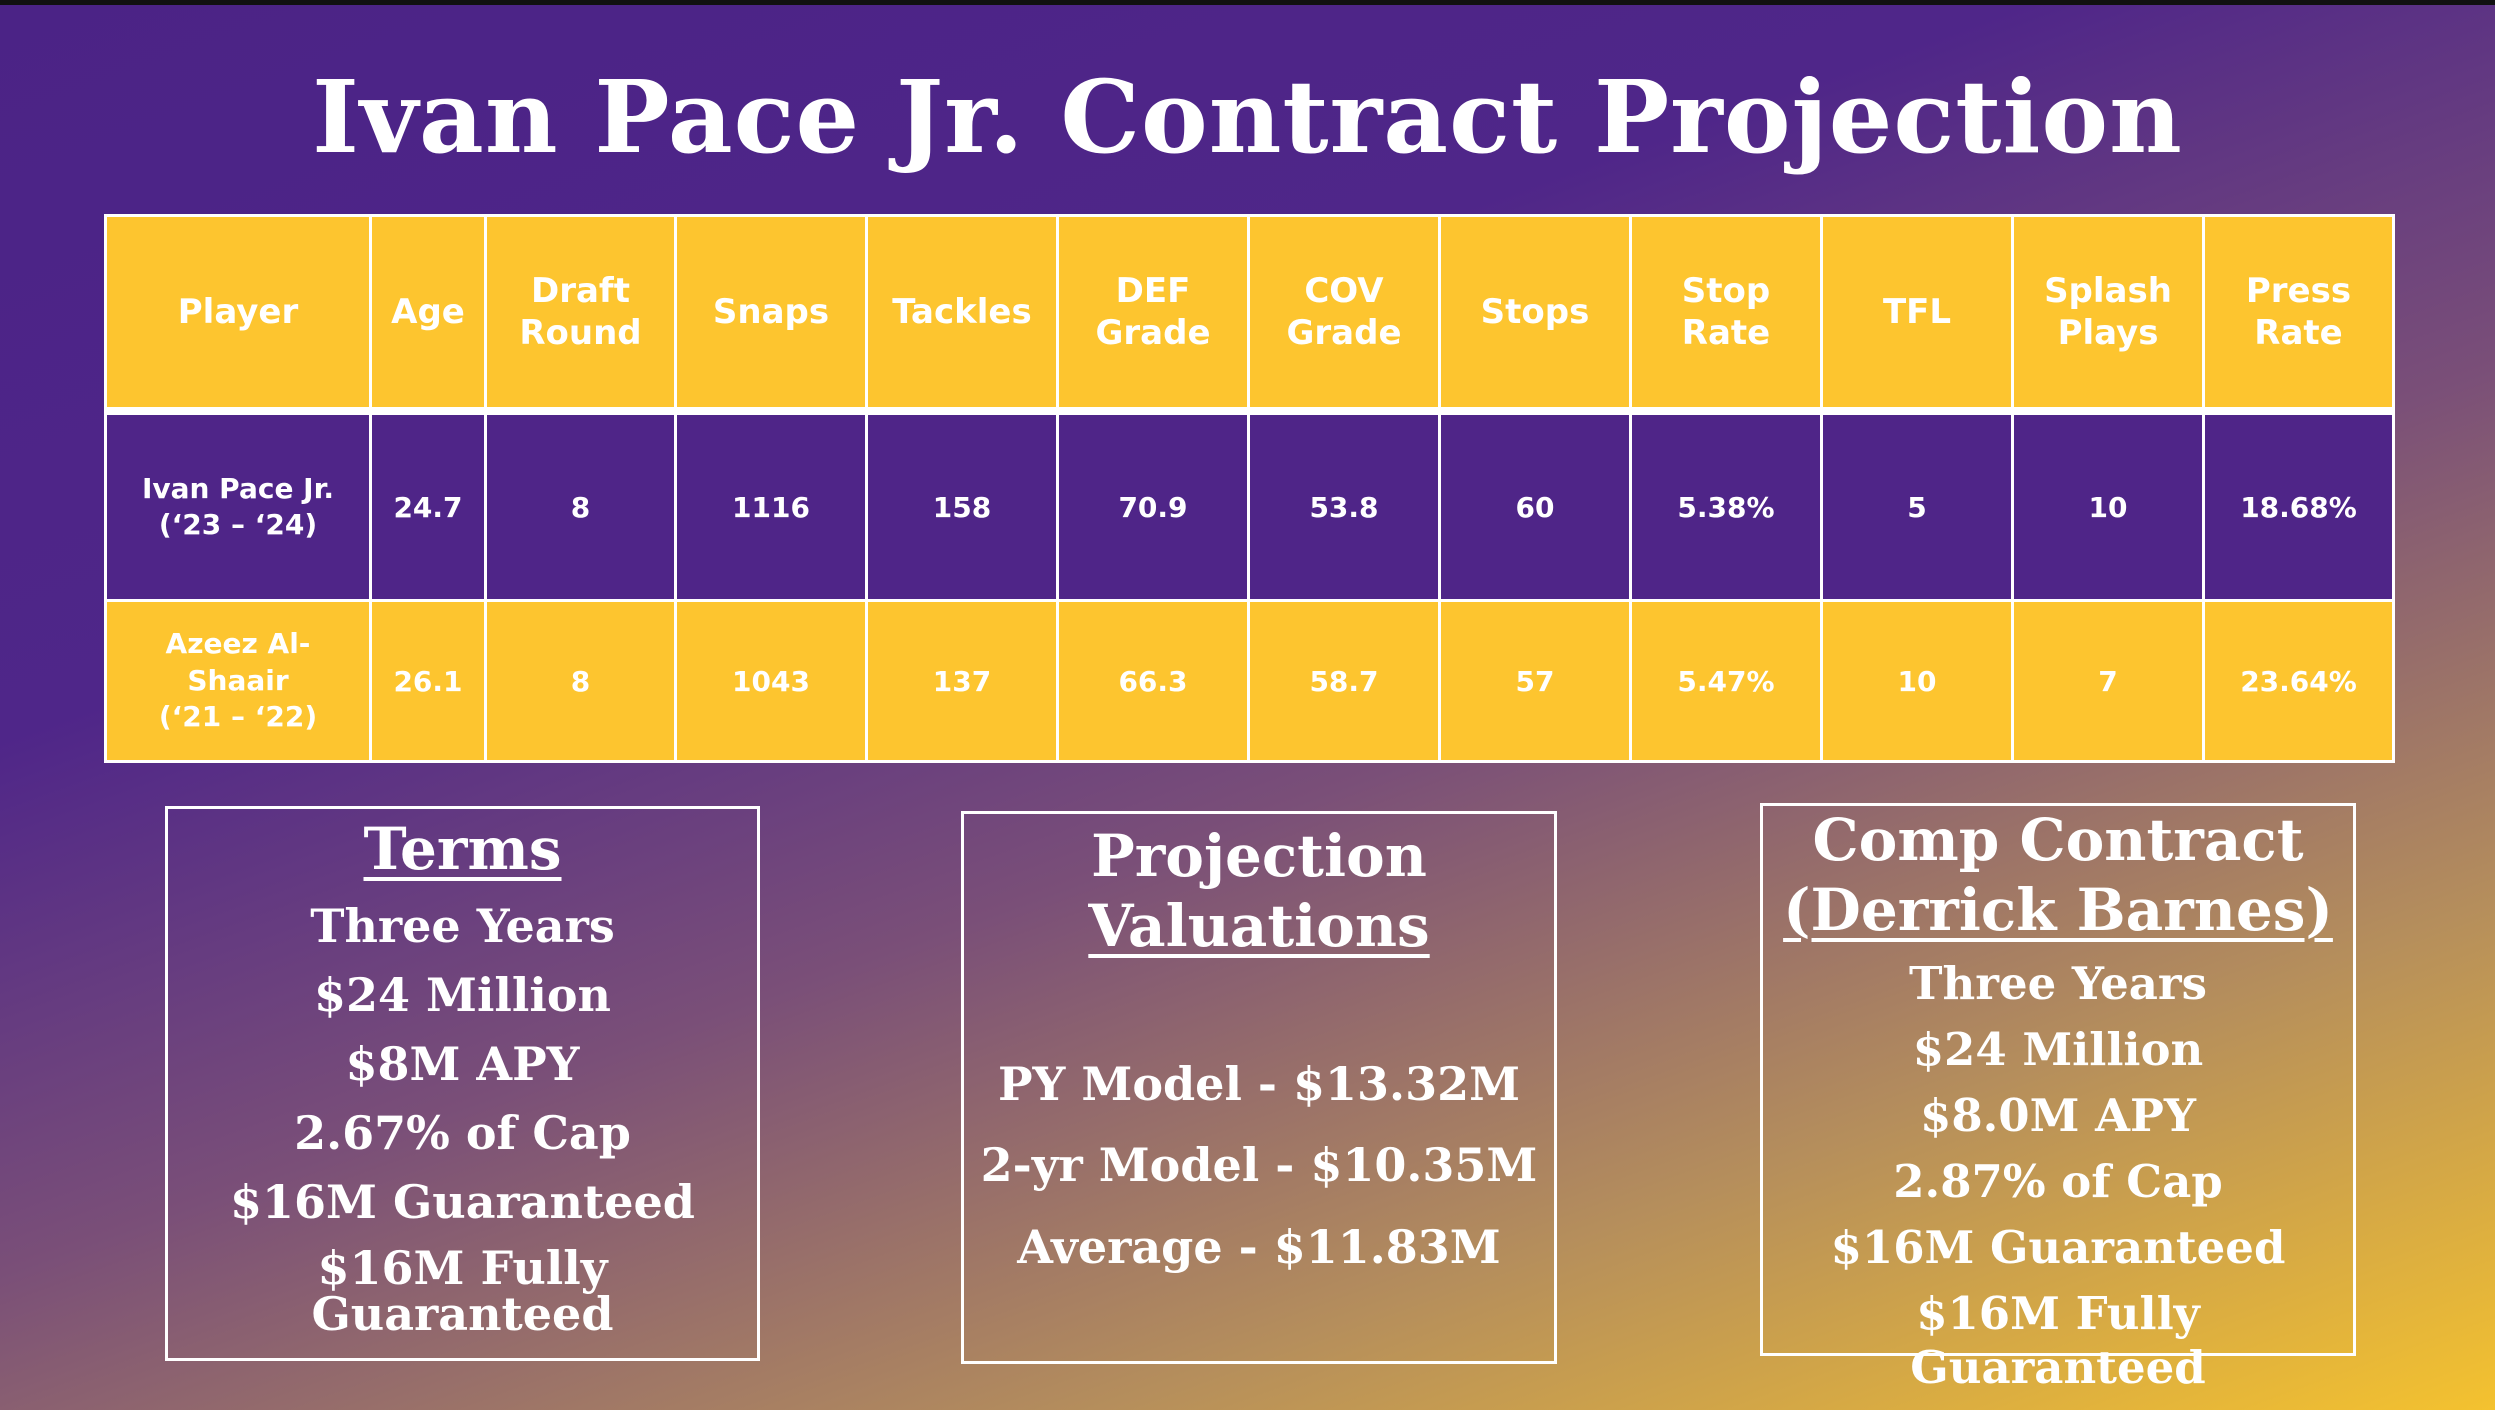 The height and width of the screenshot is (1410, 2495). Describe the element at coordinates (2058, 1050) in the screenshot. I see `comp-line: $24 Million` at that location.